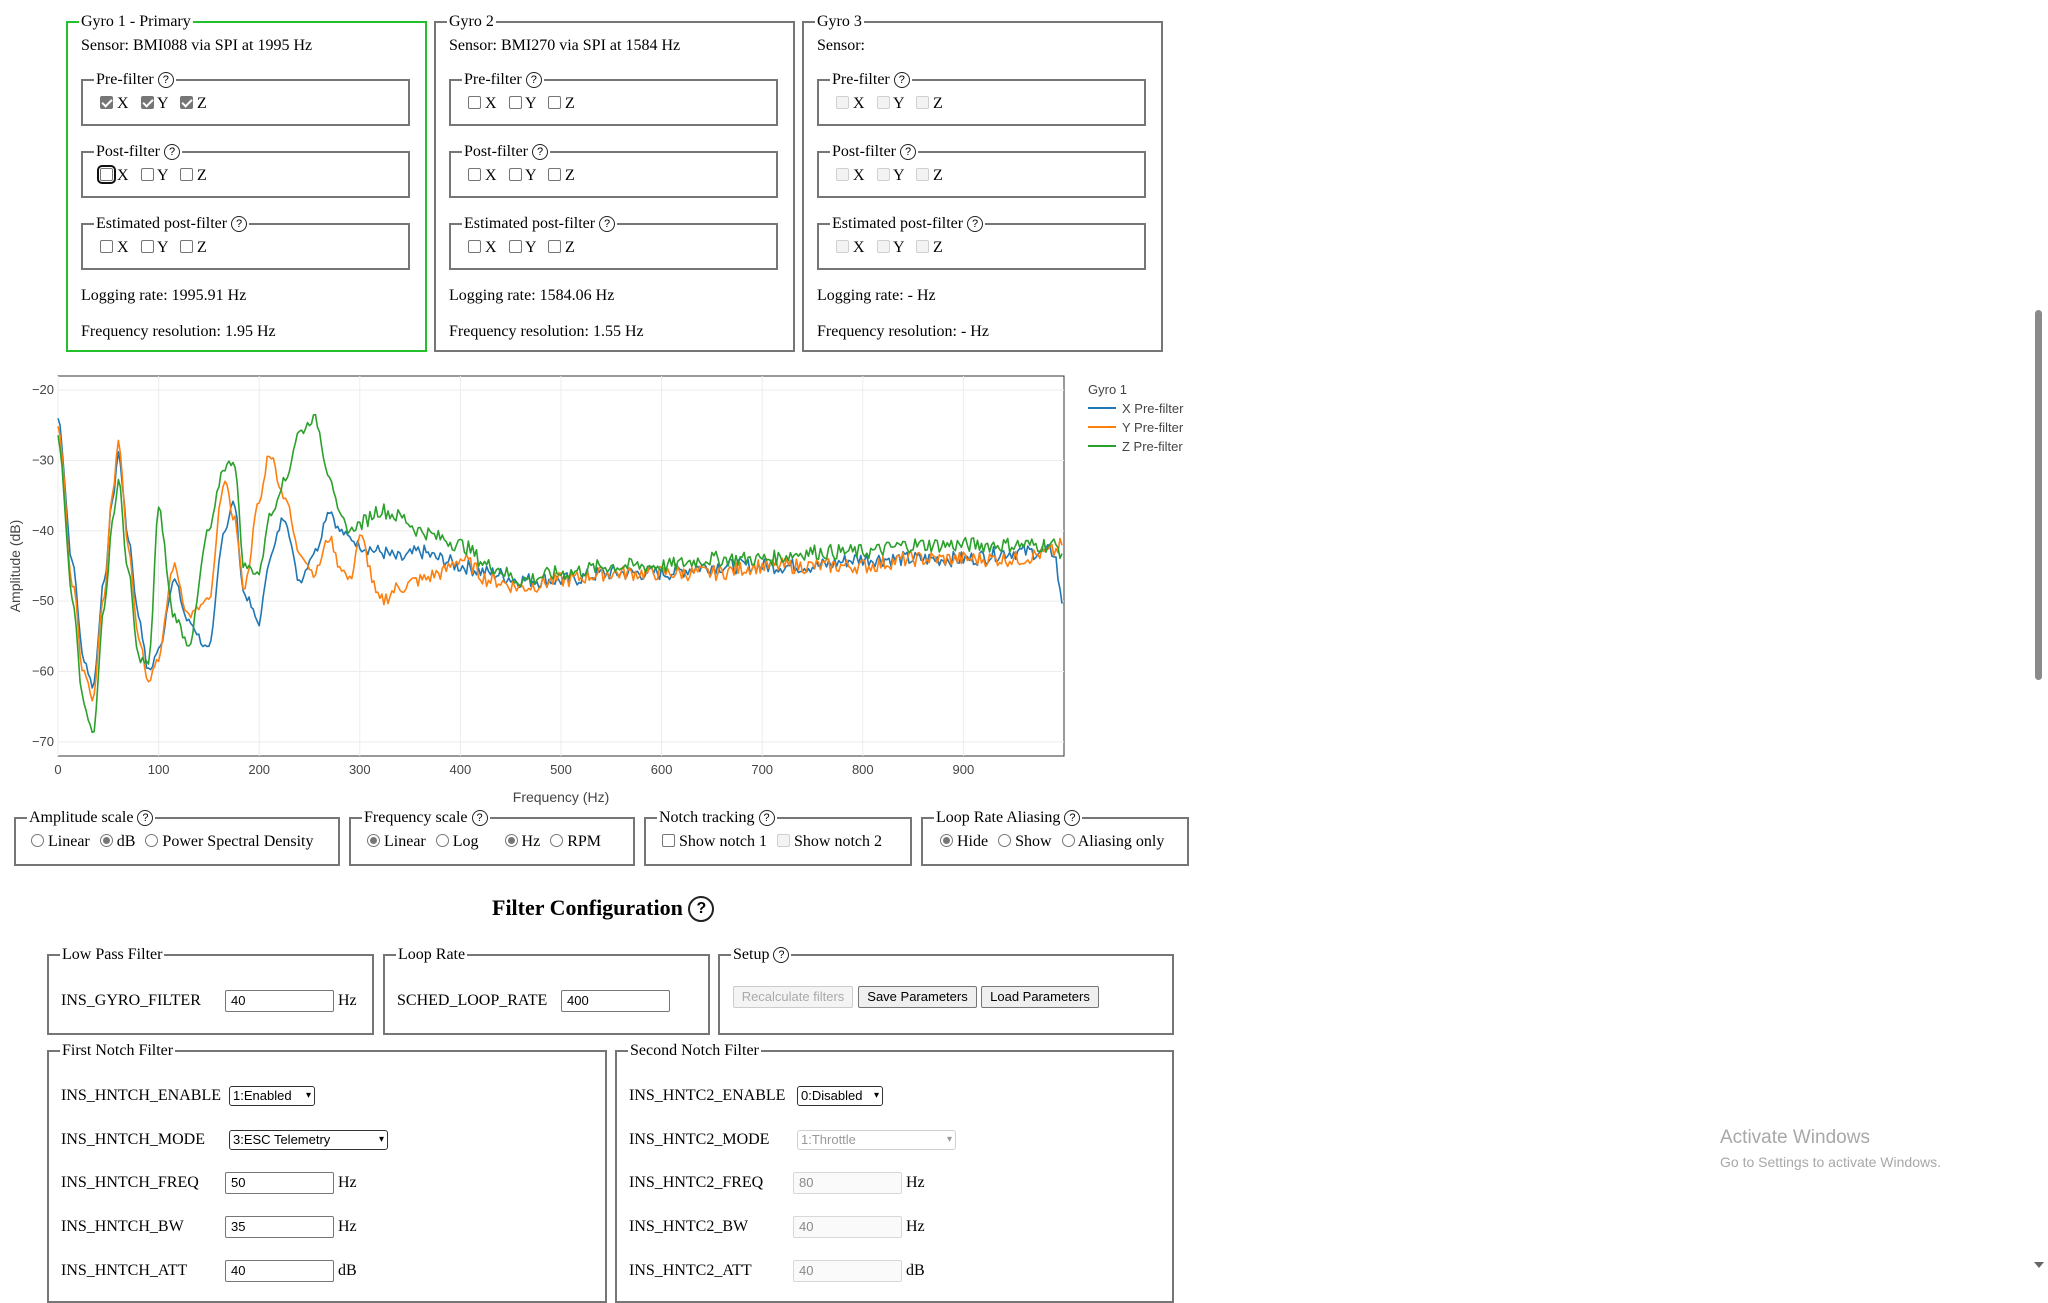  What do you see at coordinates (917, 997) in the screenshot?
I see `save-parameters-button: Save Parameters` at bounding box center [917, 997].